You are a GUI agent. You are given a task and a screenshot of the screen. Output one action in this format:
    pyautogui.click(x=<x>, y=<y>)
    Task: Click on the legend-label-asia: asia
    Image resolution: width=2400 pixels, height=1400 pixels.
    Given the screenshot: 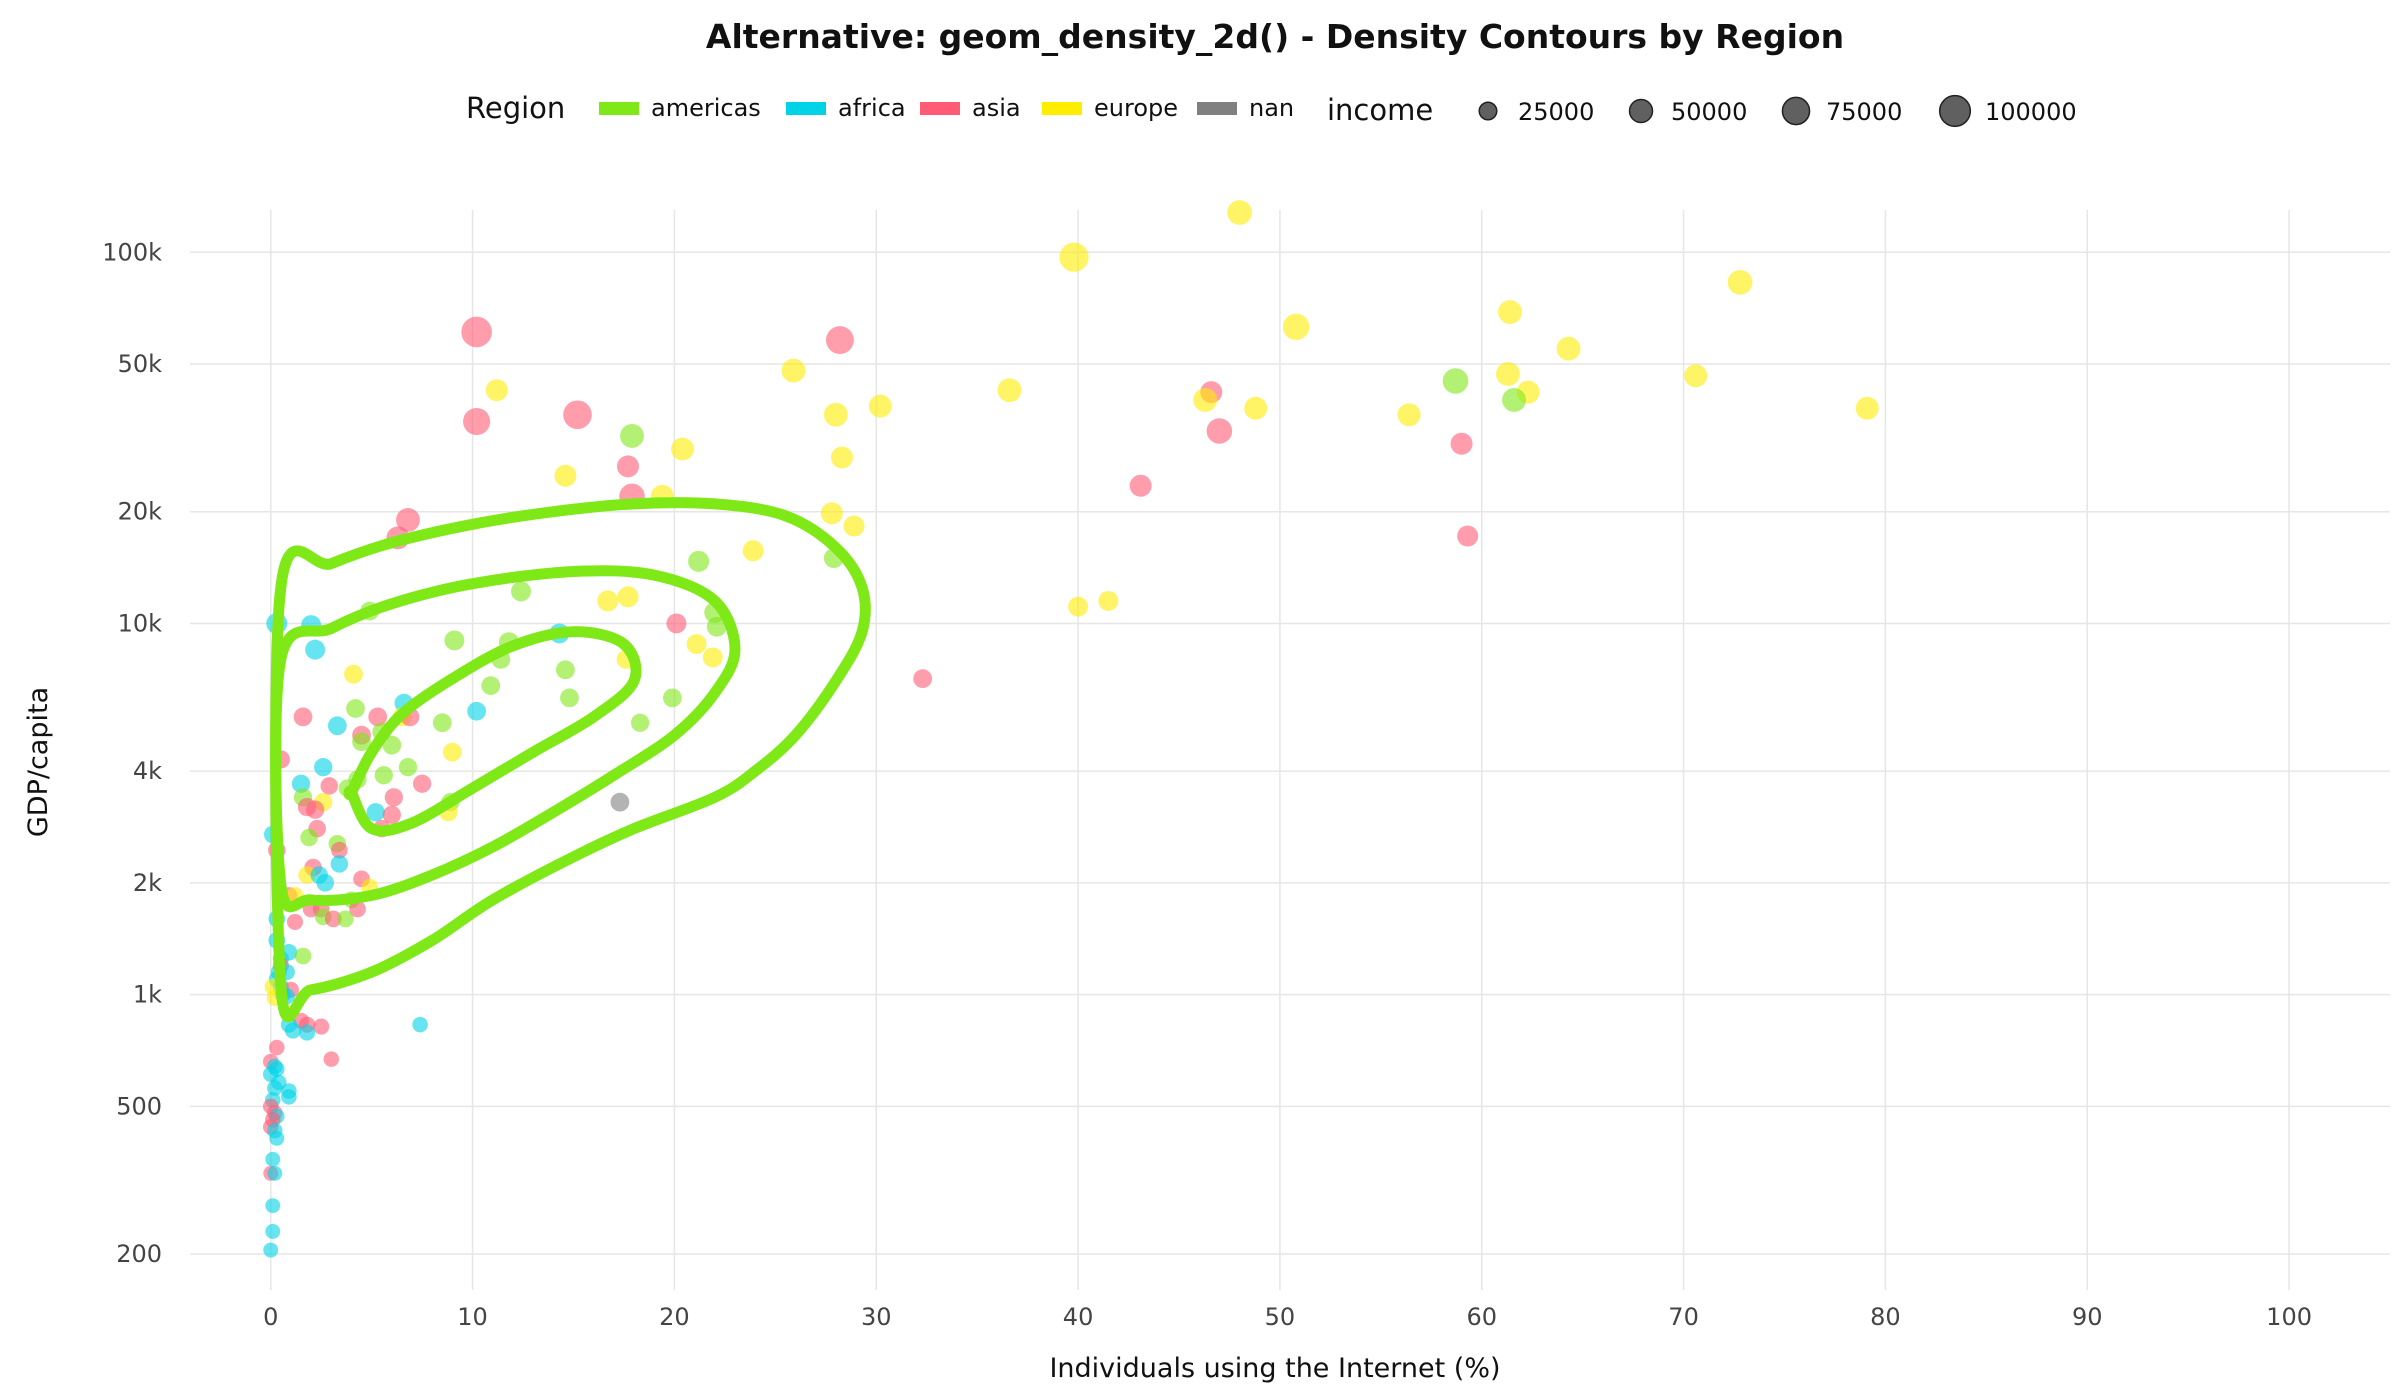 What is the action you would take?
    pyautogui.click(x=996, y=108)
    